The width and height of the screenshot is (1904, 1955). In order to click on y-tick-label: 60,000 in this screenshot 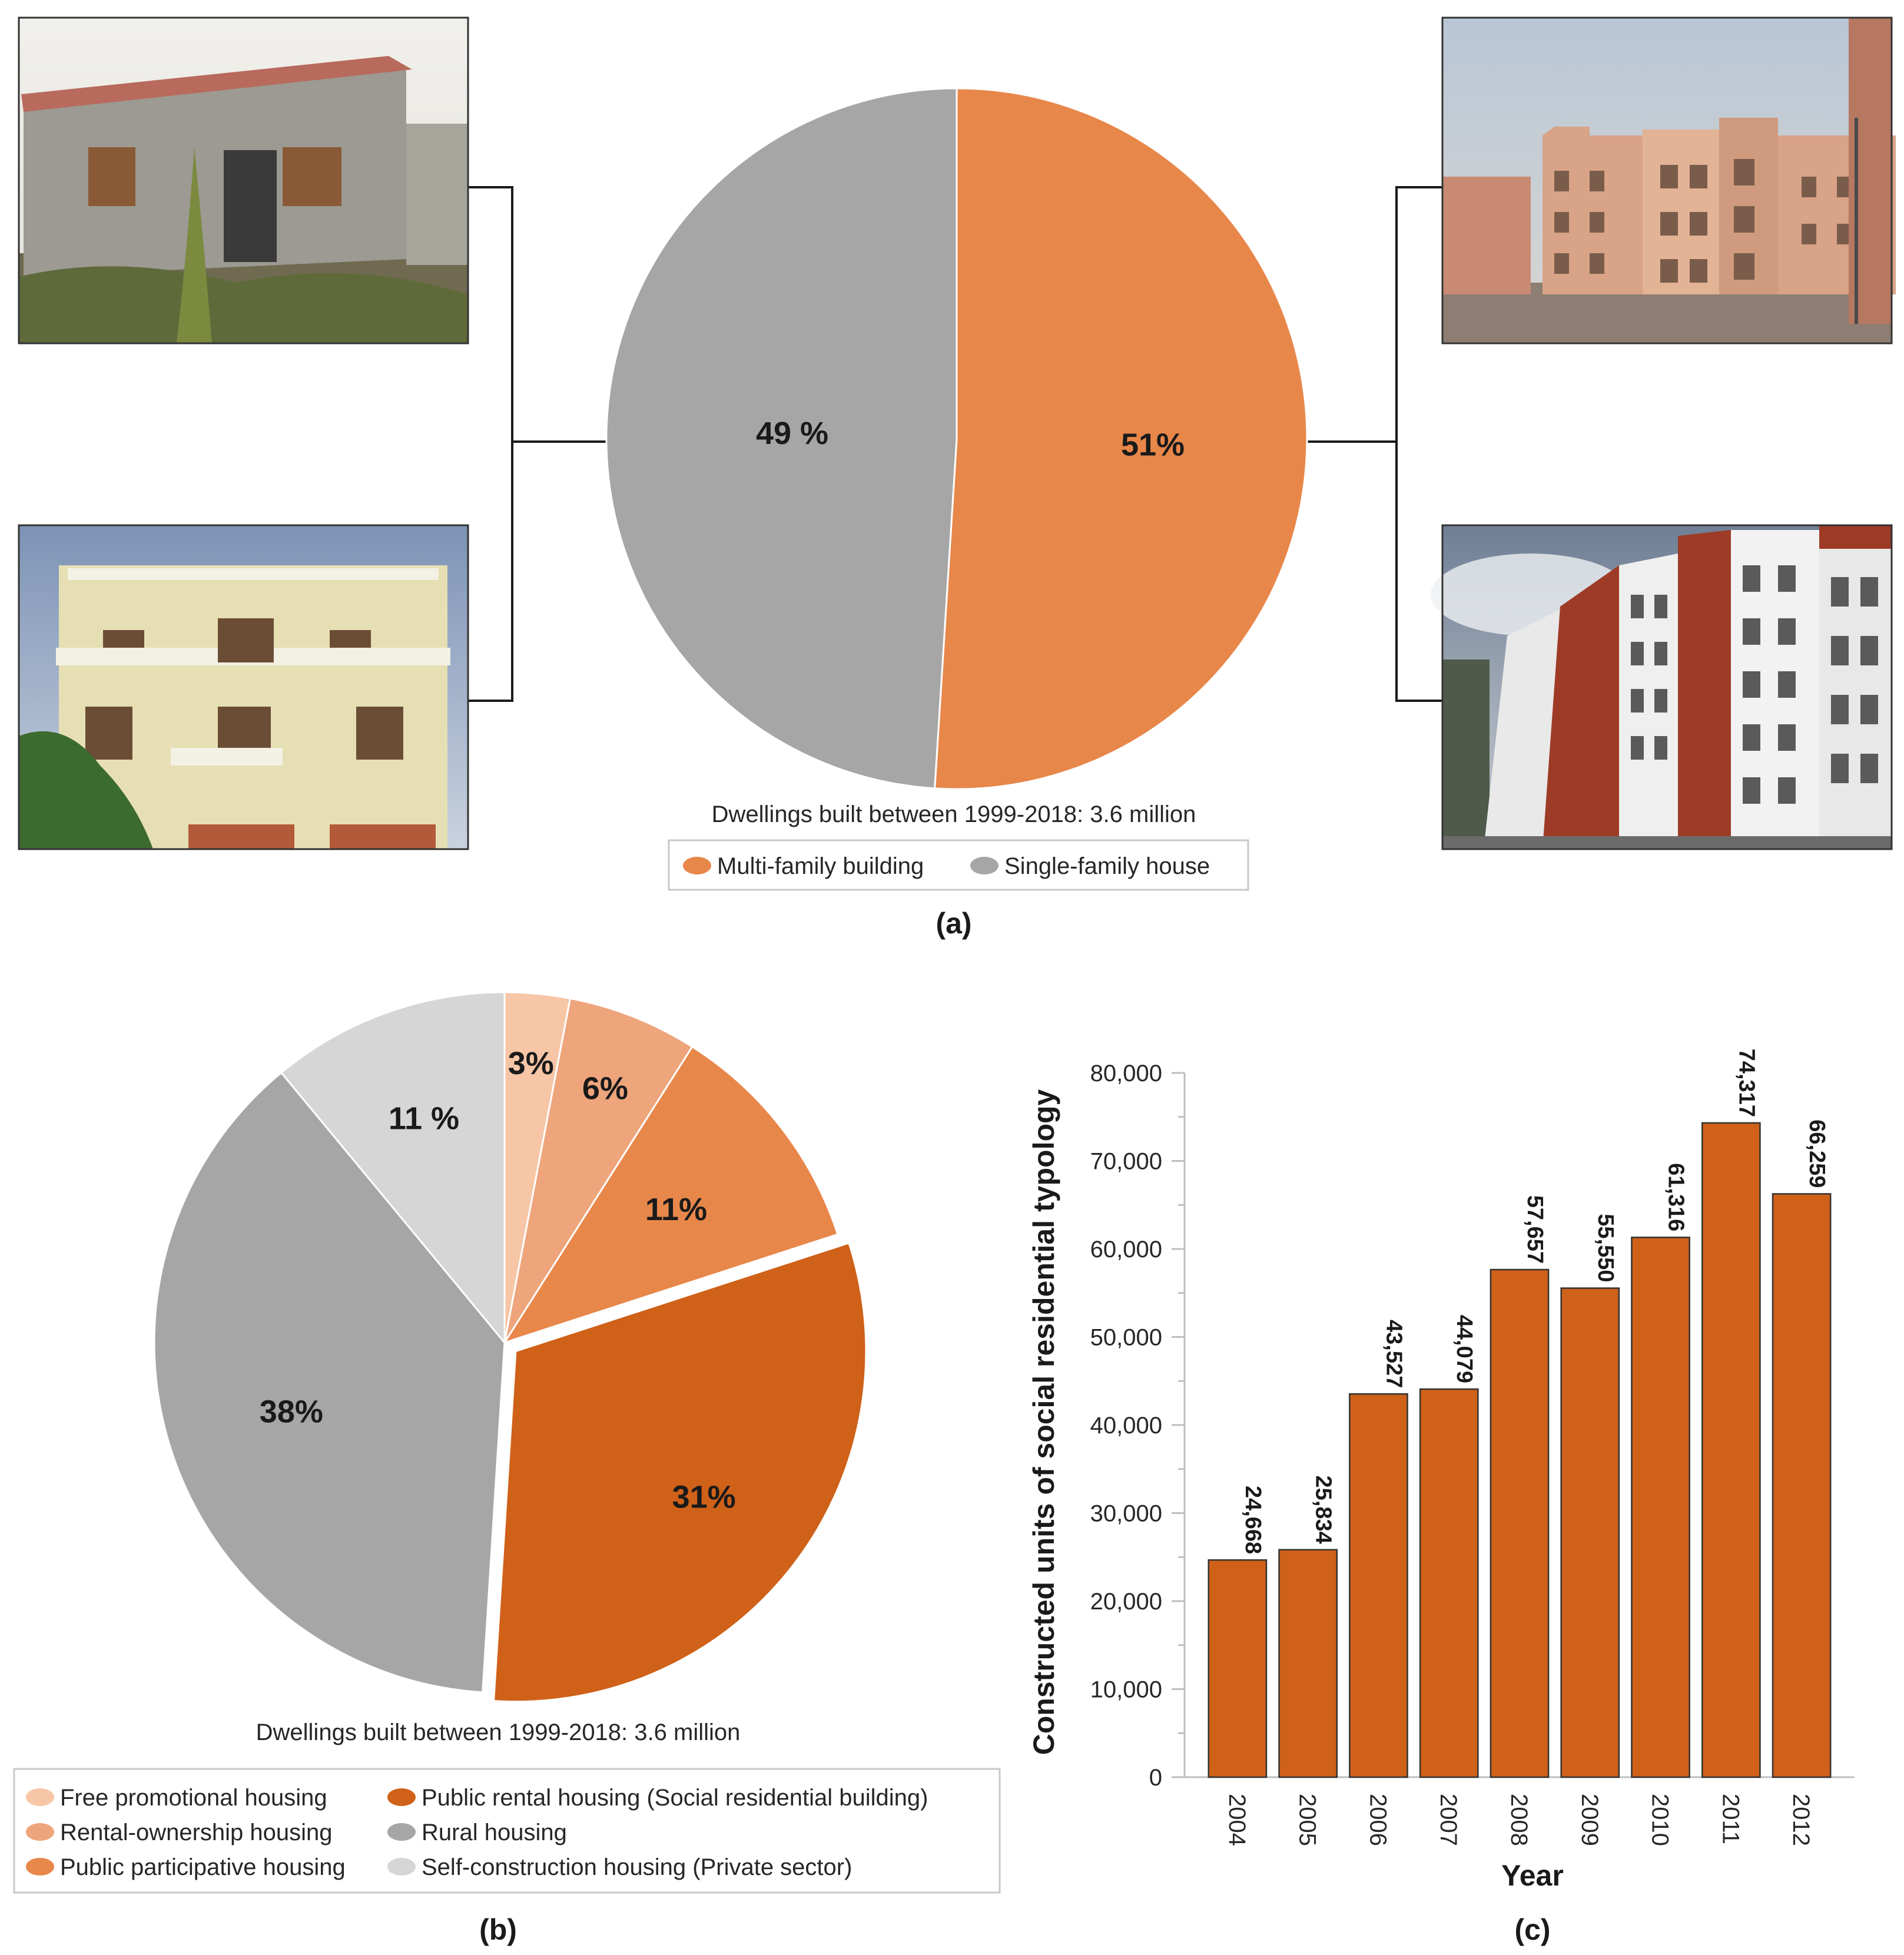, I will do `click(1126, 1250)`.